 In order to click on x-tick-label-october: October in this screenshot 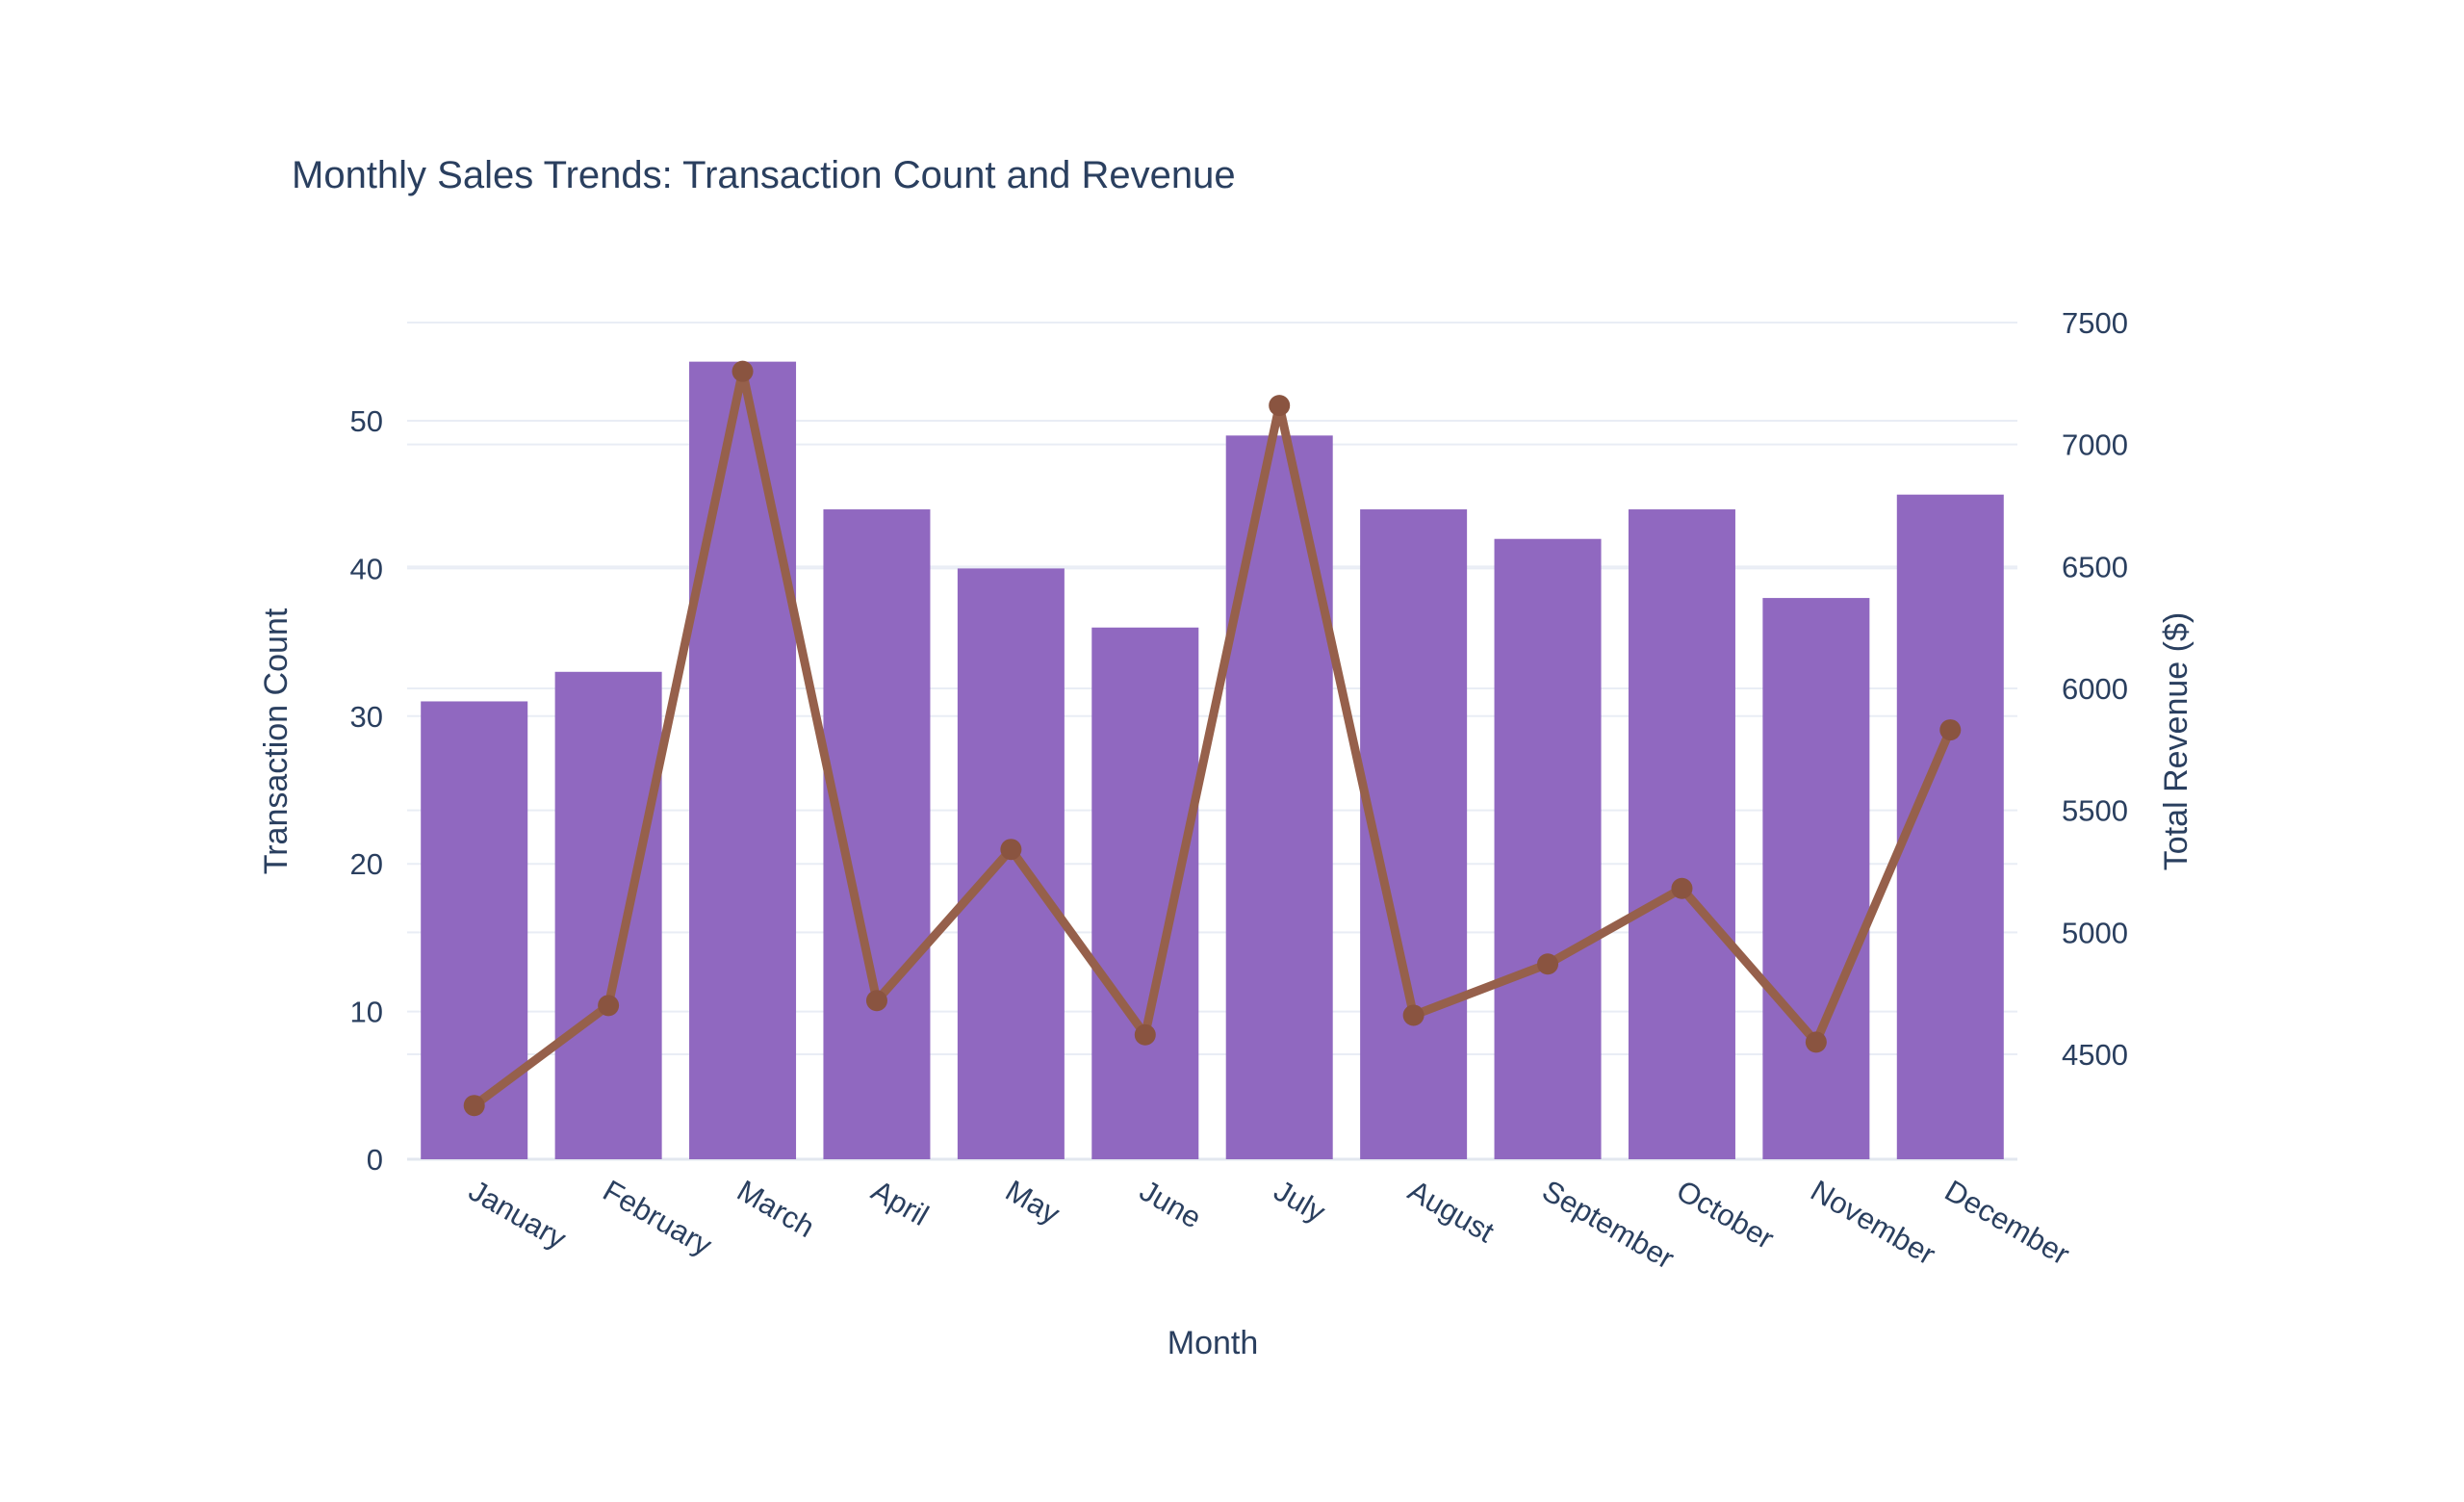, I will do `click(1725, 1215)`.